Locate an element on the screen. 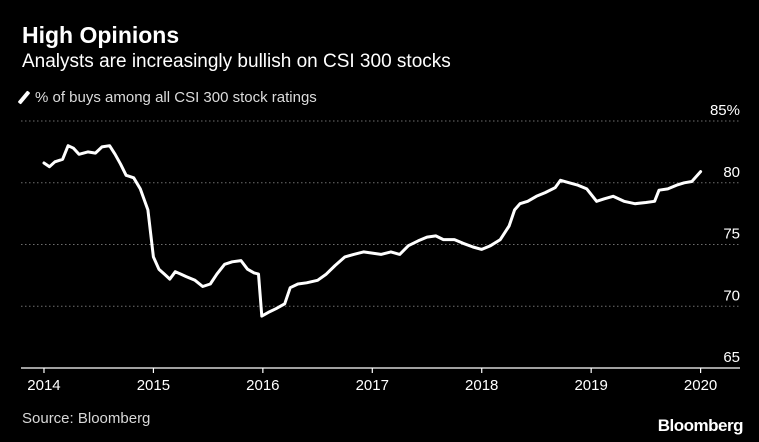 Image resolution: width=759 pixels, height=442 pixels. bloomberg-logo: Bloomberg is located at coordinates (700, 425).